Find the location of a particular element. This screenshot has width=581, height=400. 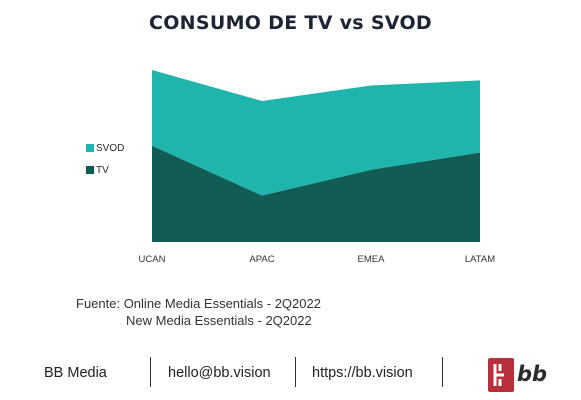

footer-url-link: https://bb.vision is located at coordinates (362, 373).